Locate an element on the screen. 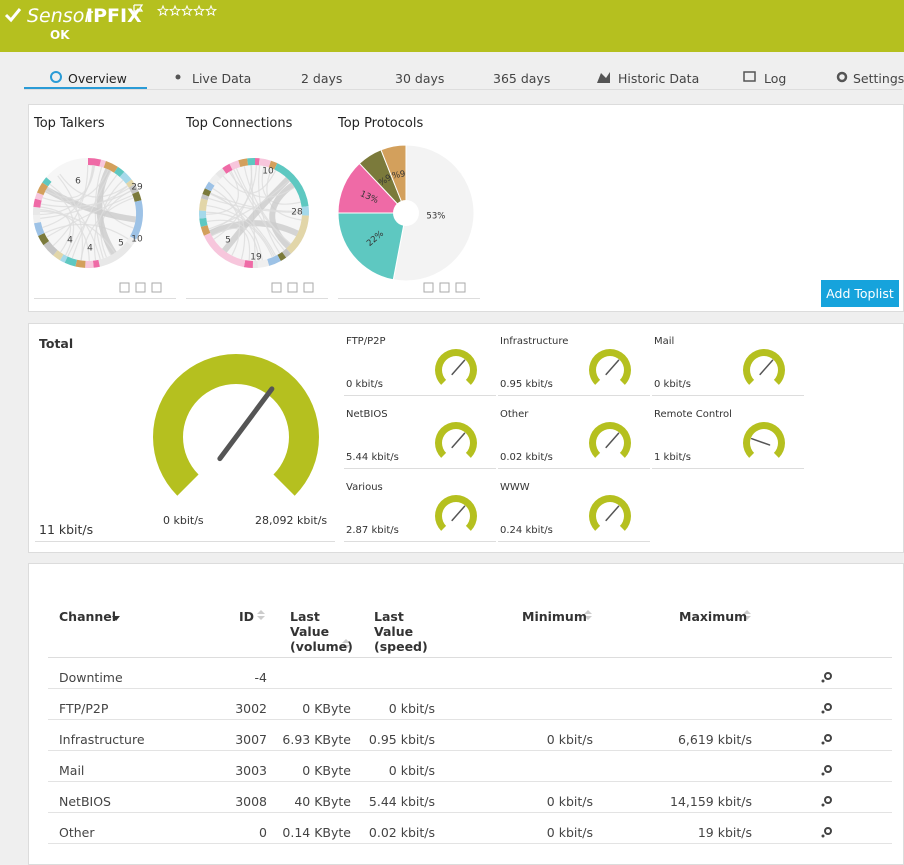 This screenshot has height=865, width=904. table-cell: 19 kbit/s is located at coordinates (724, 832).